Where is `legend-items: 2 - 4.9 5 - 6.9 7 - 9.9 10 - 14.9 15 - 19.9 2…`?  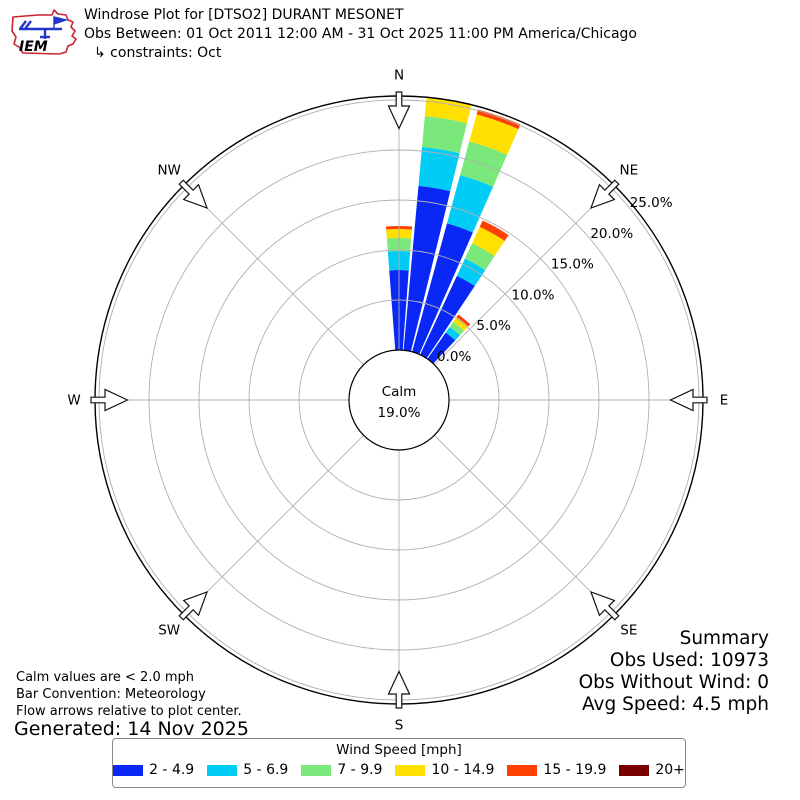
legend-items: 2 - 4.9 5 - 6.9 7 - 9.9 10 - 14.9 15 - 19.9 2… is located at coordinates (399, 770).